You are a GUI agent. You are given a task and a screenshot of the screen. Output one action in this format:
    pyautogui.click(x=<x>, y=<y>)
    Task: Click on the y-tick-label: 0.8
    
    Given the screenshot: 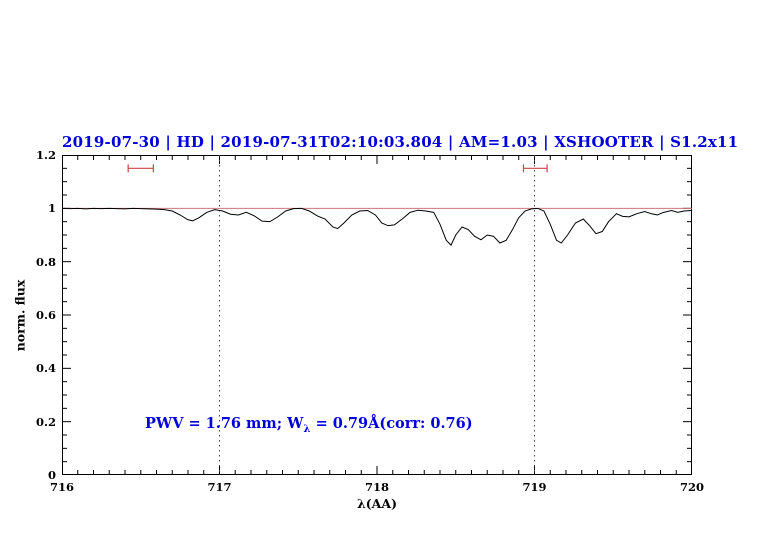 What is the action you would take?
    pyautogui.click(x=45, y=261)
    